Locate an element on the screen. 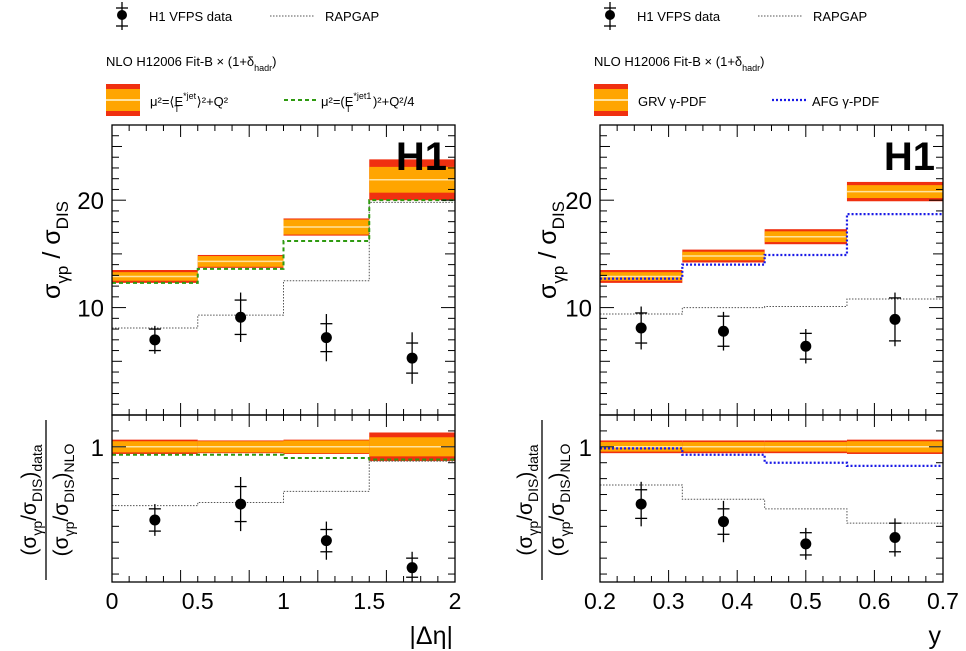 This screenshot has width=966, height=651. legend-band-label: GRV γ-PDF is located at coordinates (672, 101).